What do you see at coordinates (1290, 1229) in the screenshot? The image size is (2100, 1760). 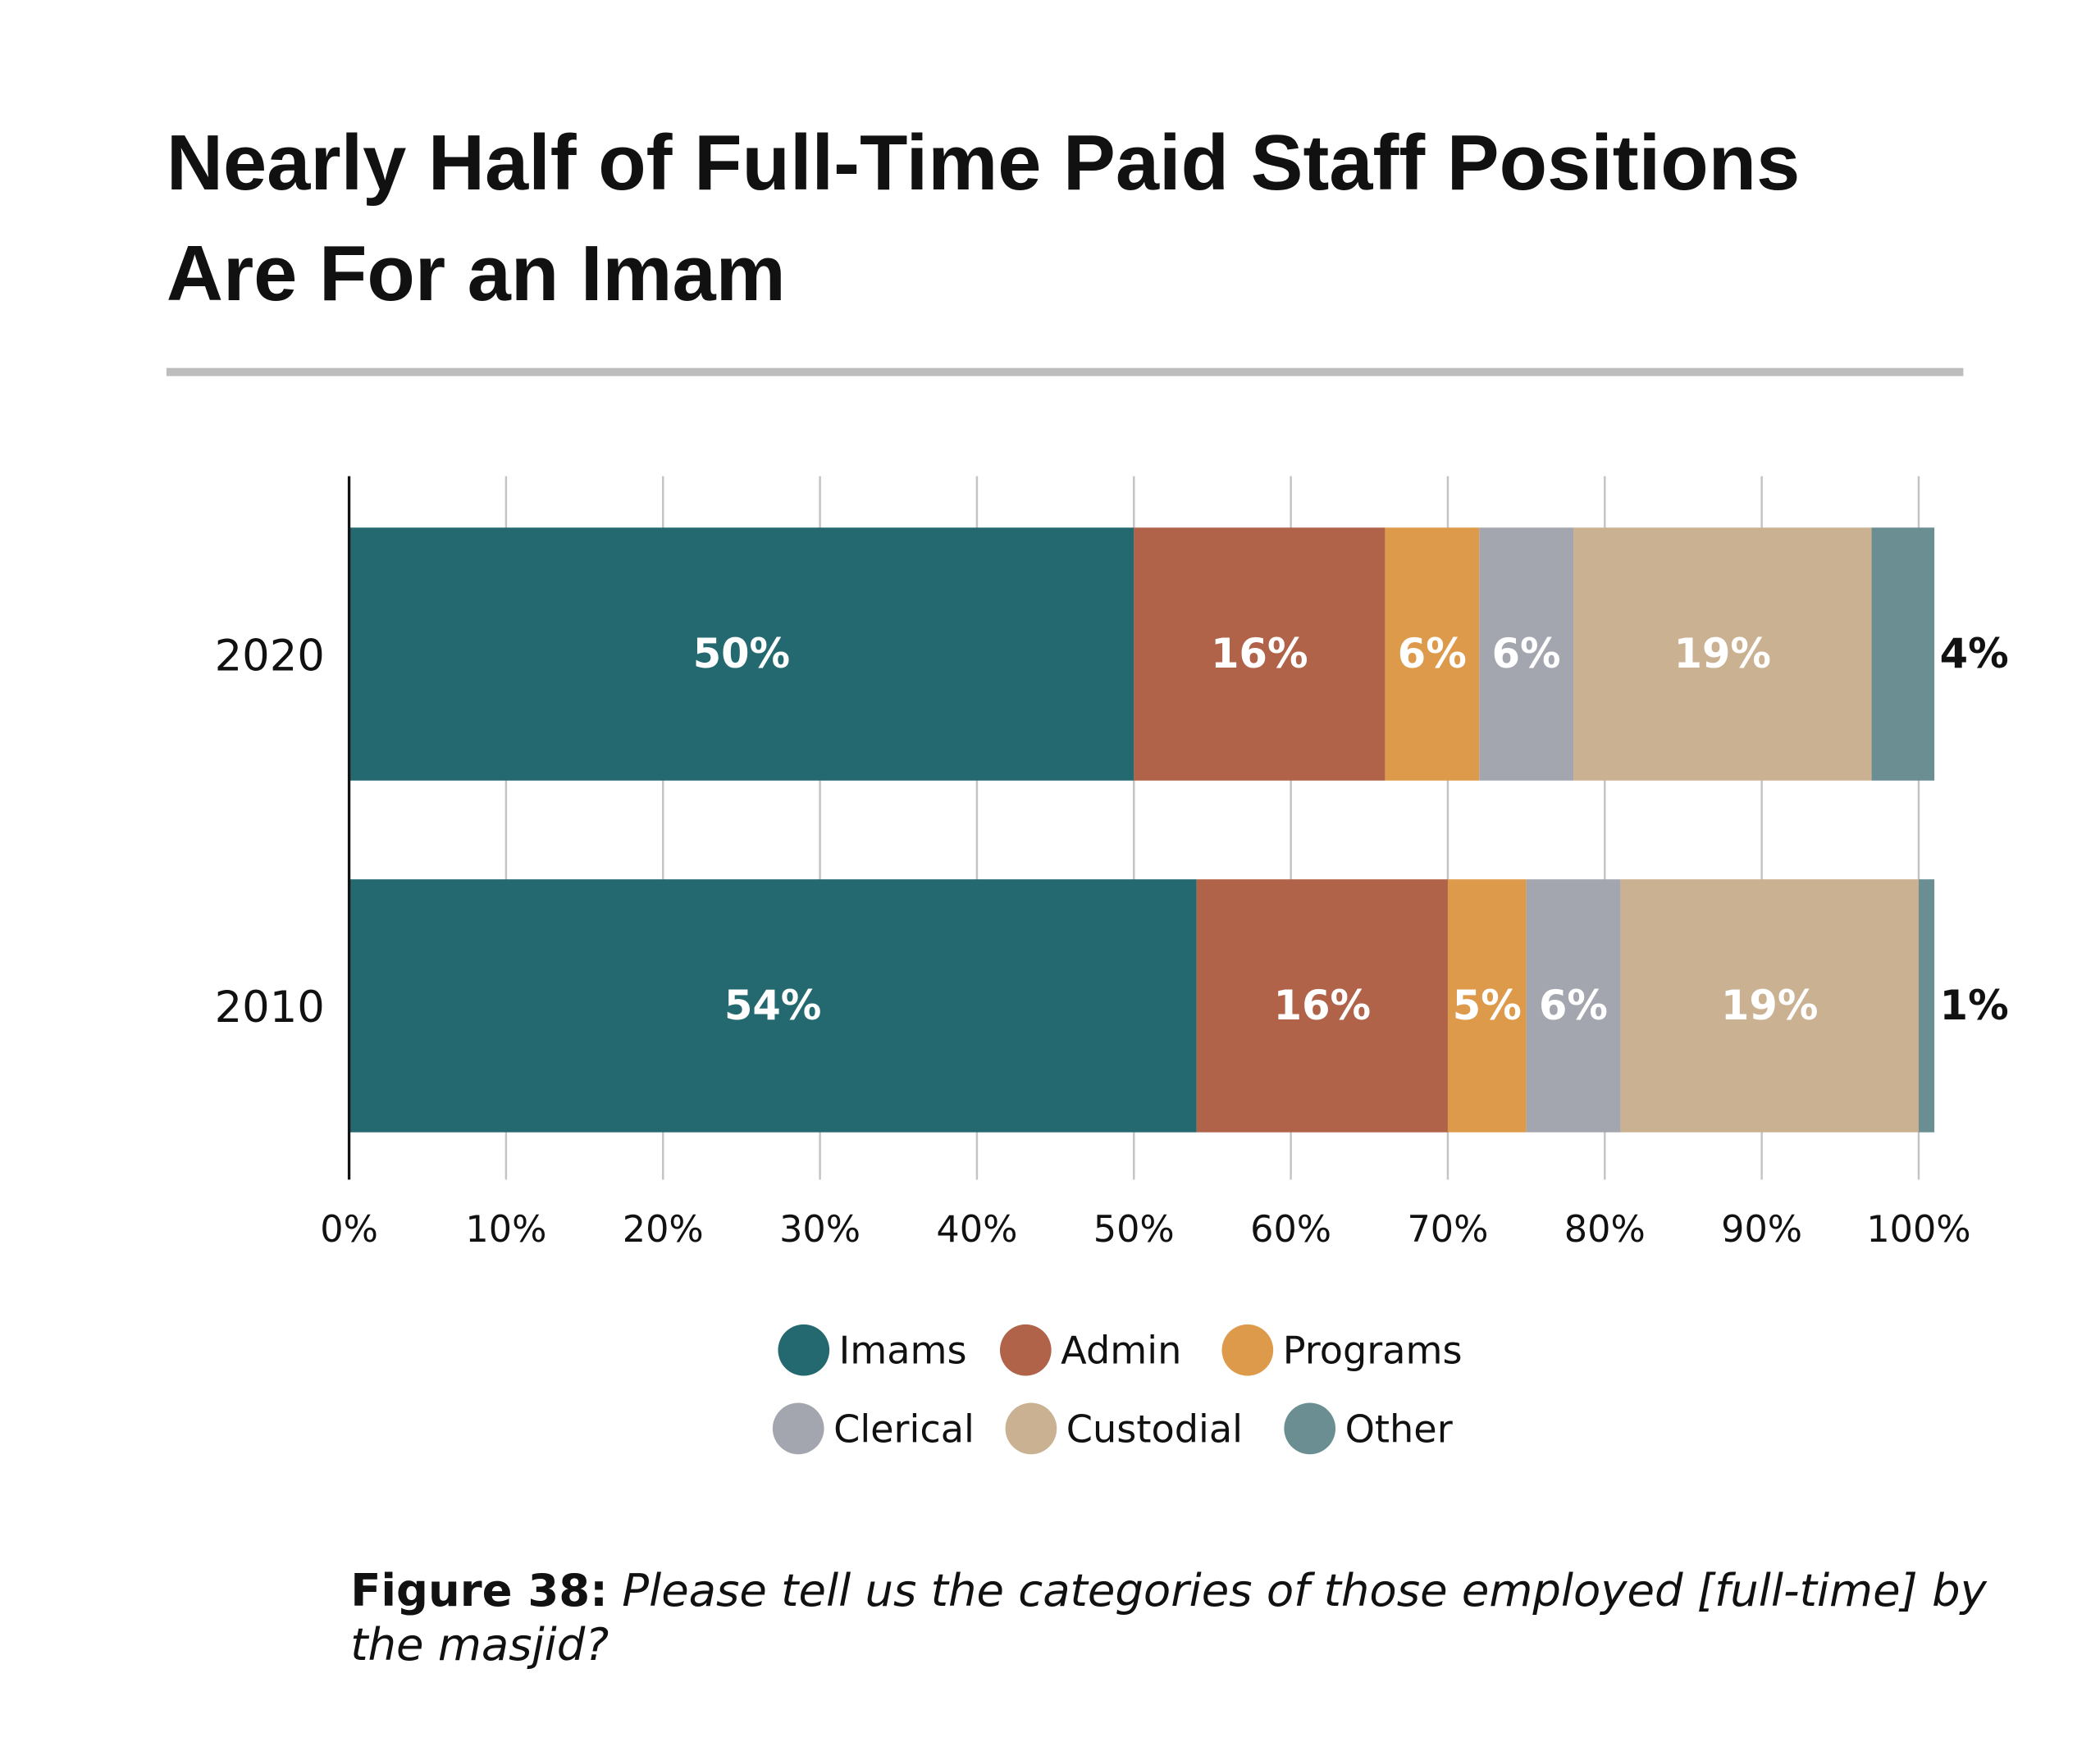 I see `x-tick-label: 60%` at bounding box center [1290, 1229].